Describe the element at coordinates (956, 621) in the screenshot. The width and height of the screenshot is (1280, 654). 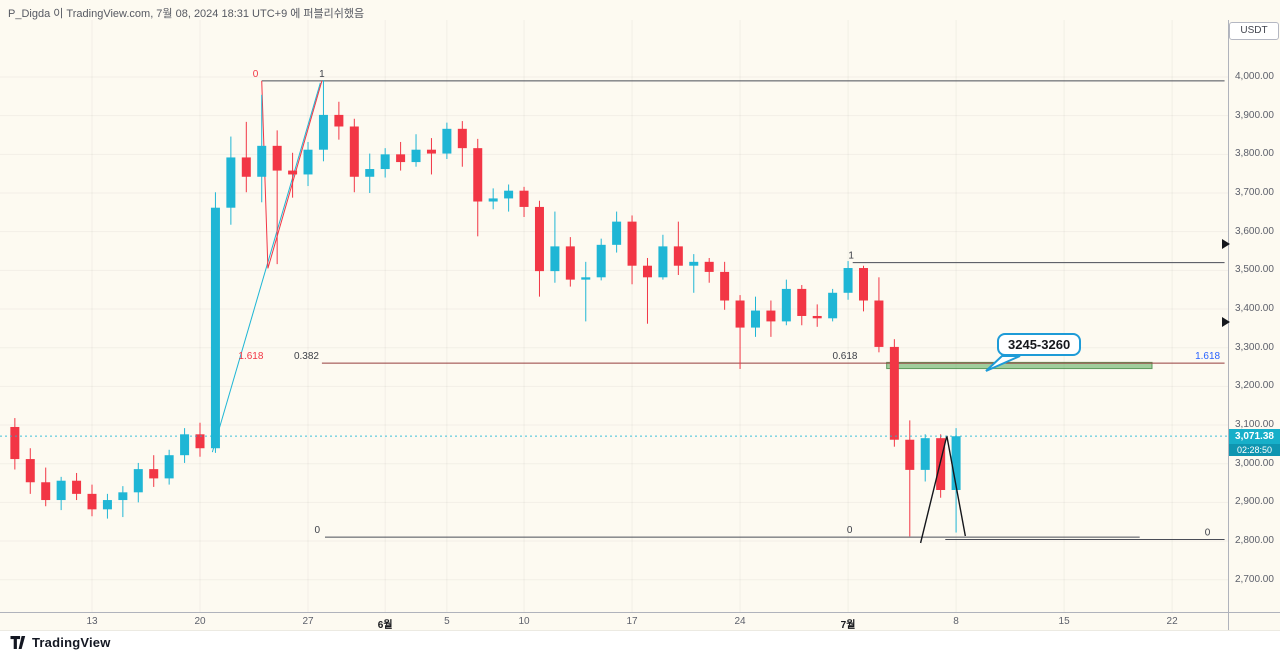
I see `time-tick-label: 8` at that location.